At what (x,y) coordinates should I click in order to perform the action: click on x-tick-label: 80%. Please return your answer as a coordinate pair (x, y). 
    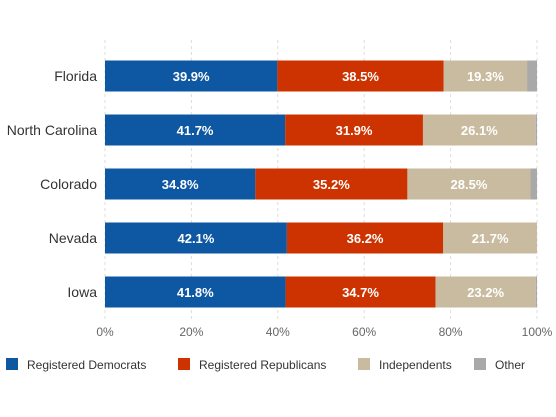
    Looking at the image, I should click on (451, 332).